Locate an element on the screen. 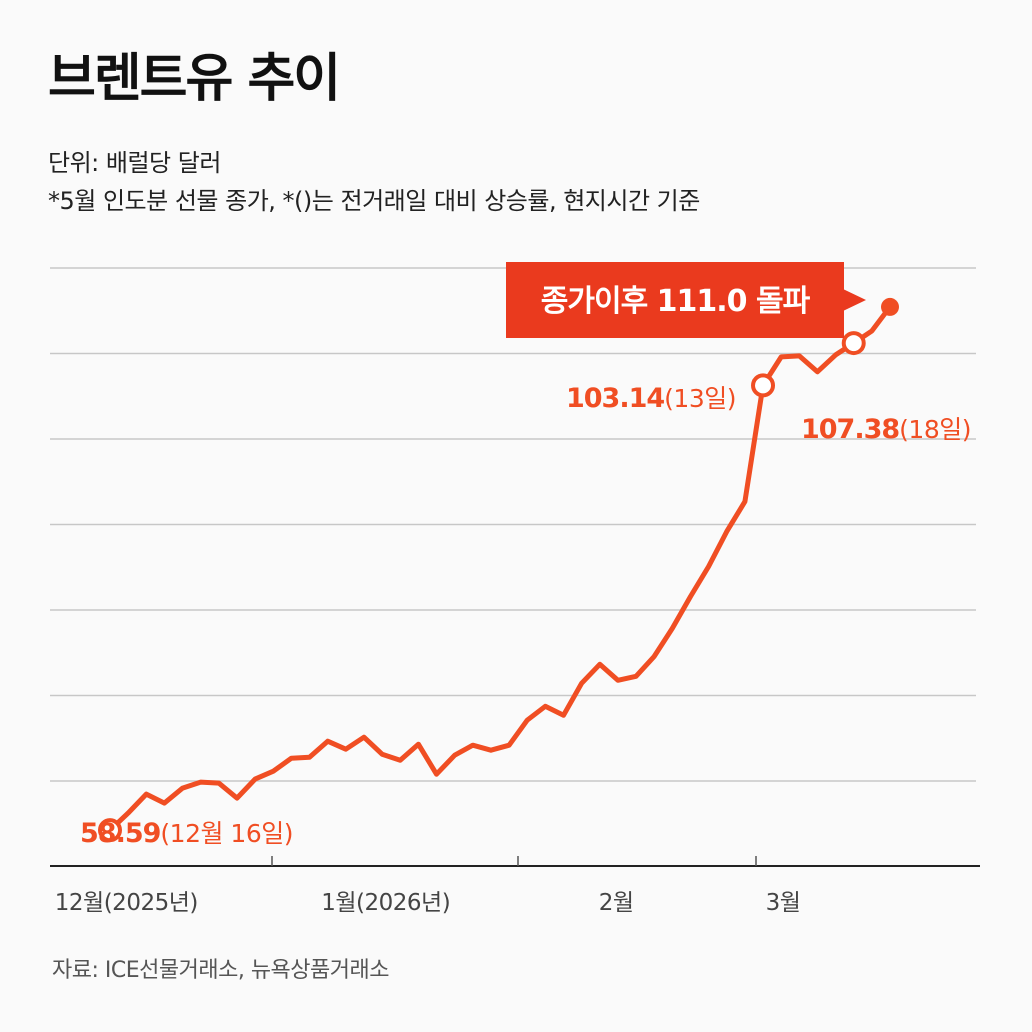  callout-box is located at coordinates (675, 300).